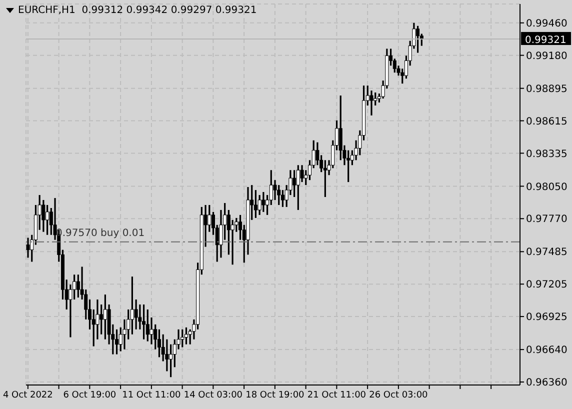  Describe the element at coordinates (213, 395) in the screenshot. I see `x-tick-label: 14 Oct 03:00` at that location.